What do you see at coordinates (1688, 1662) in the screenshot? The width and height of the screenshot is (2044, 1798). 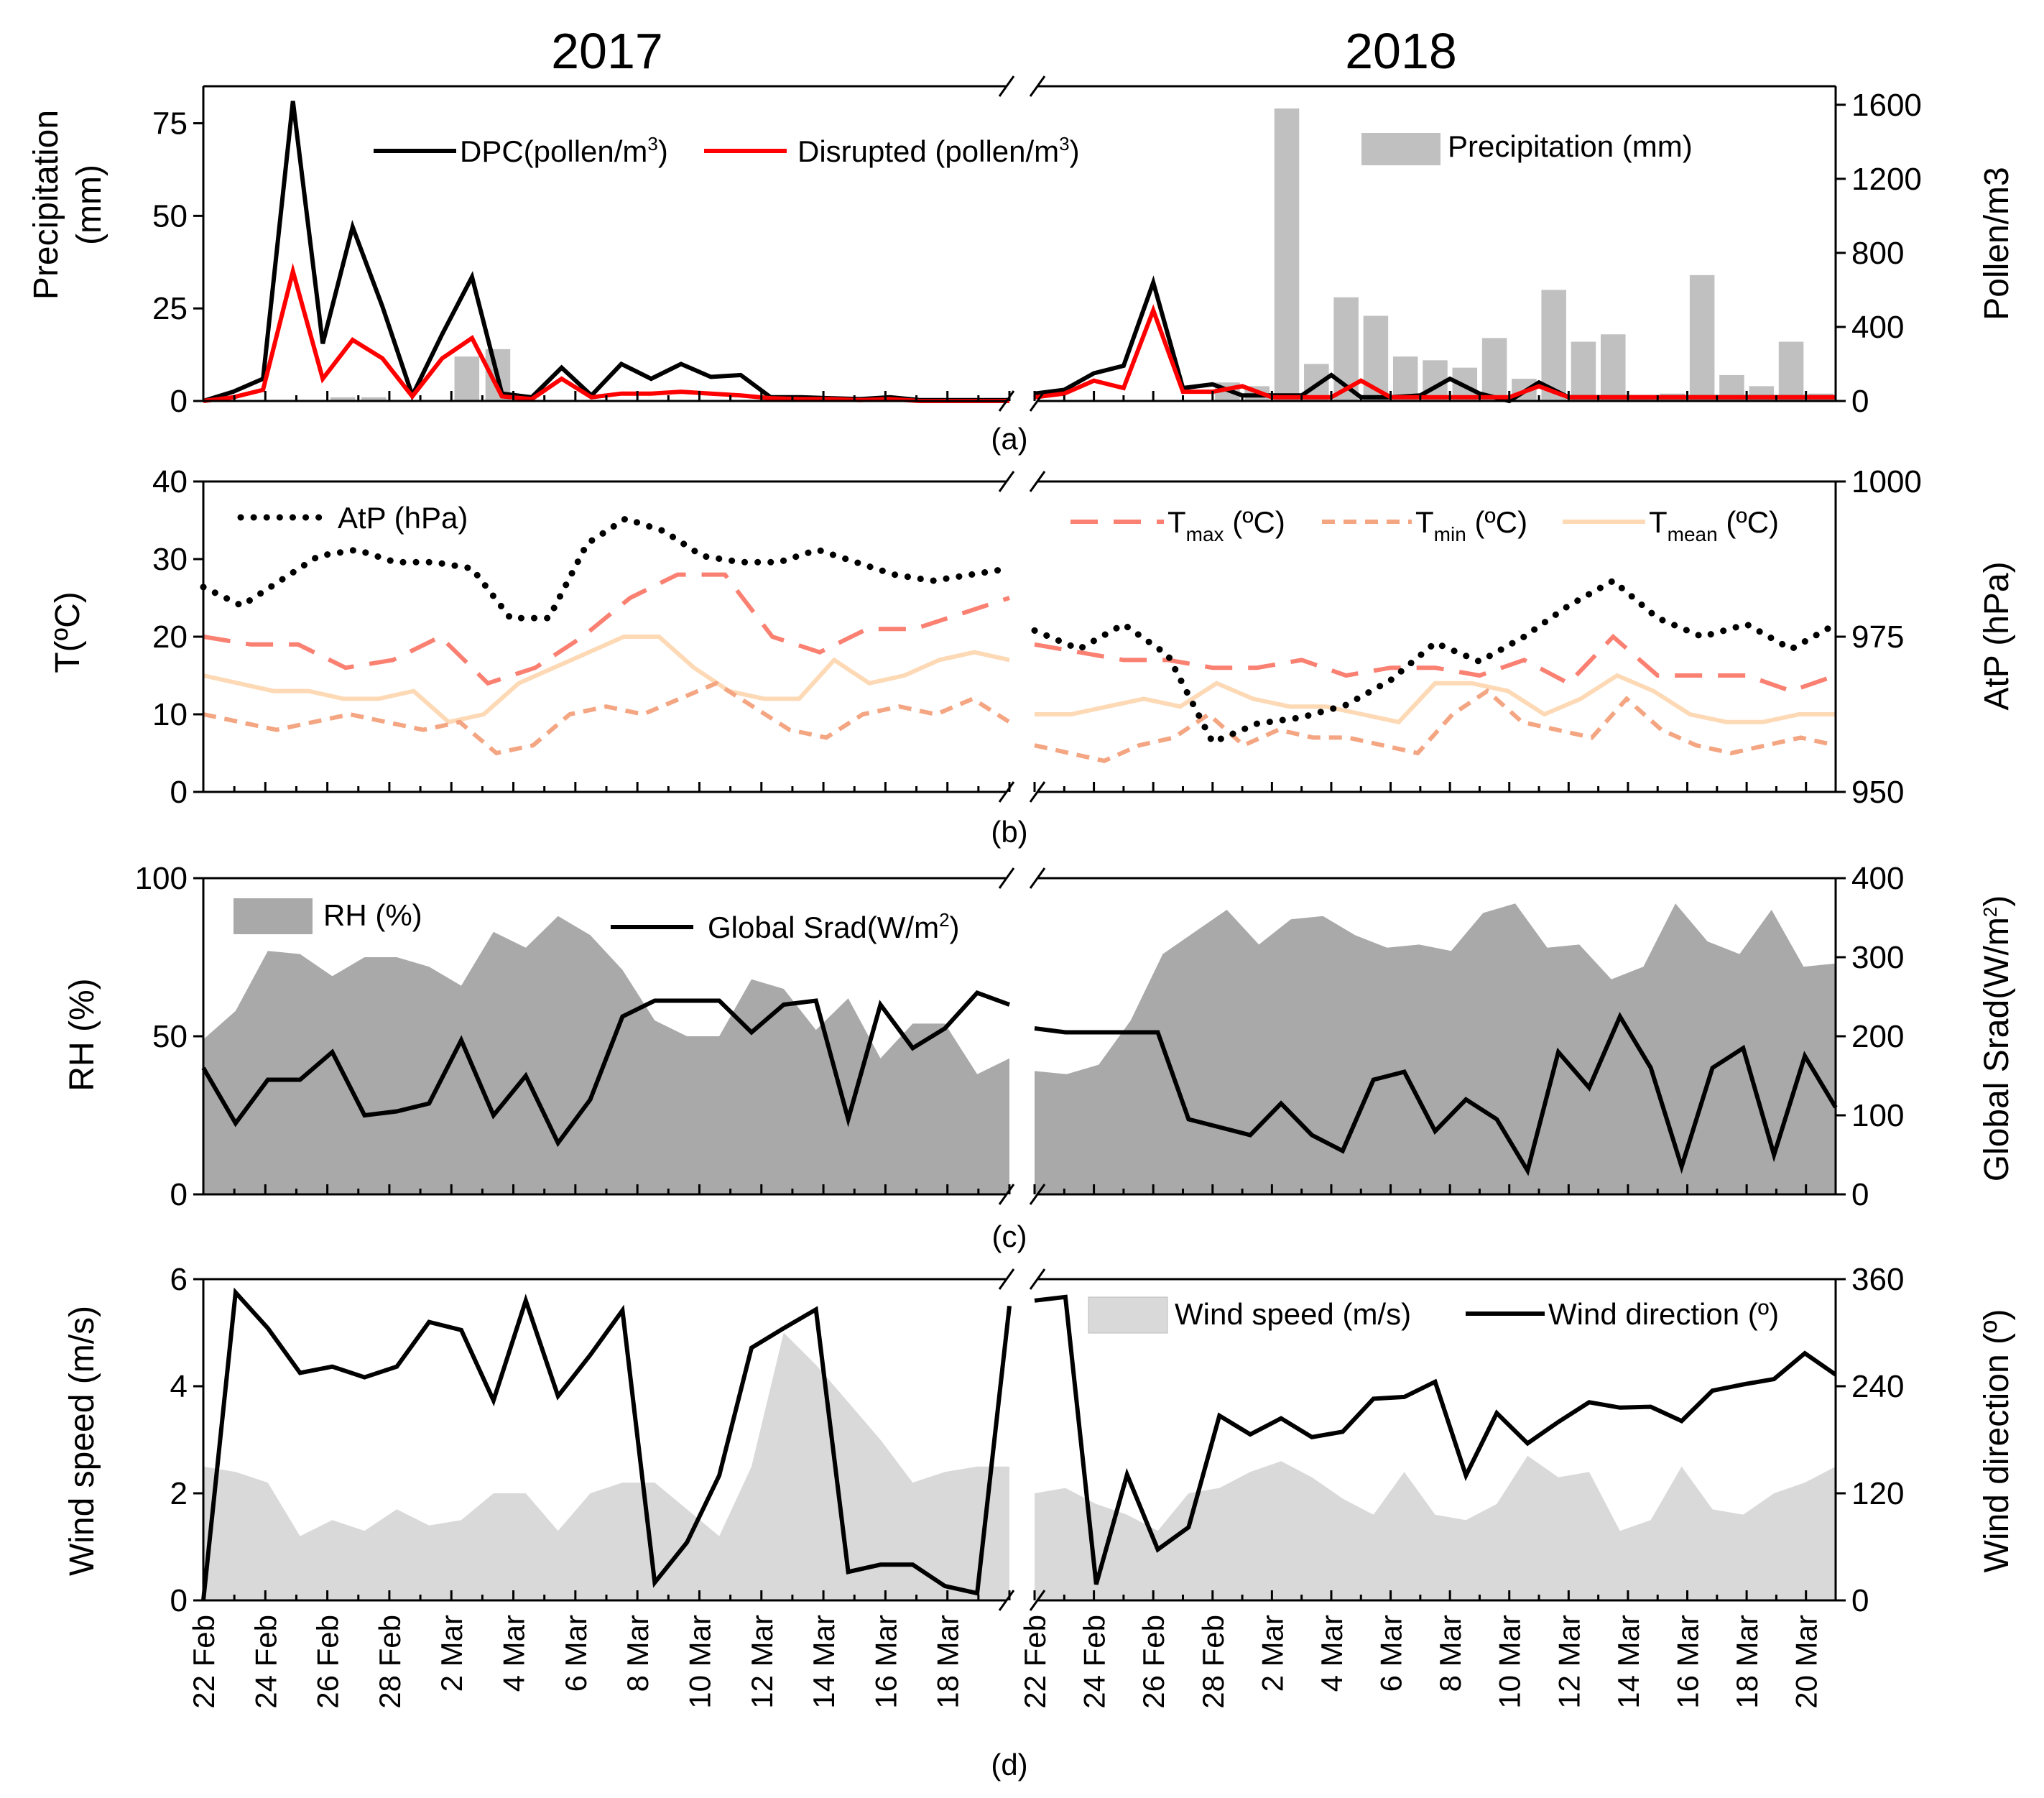 I see `x-tick-label-2018: 16 Mar` at bounding box center [1688, 1662].